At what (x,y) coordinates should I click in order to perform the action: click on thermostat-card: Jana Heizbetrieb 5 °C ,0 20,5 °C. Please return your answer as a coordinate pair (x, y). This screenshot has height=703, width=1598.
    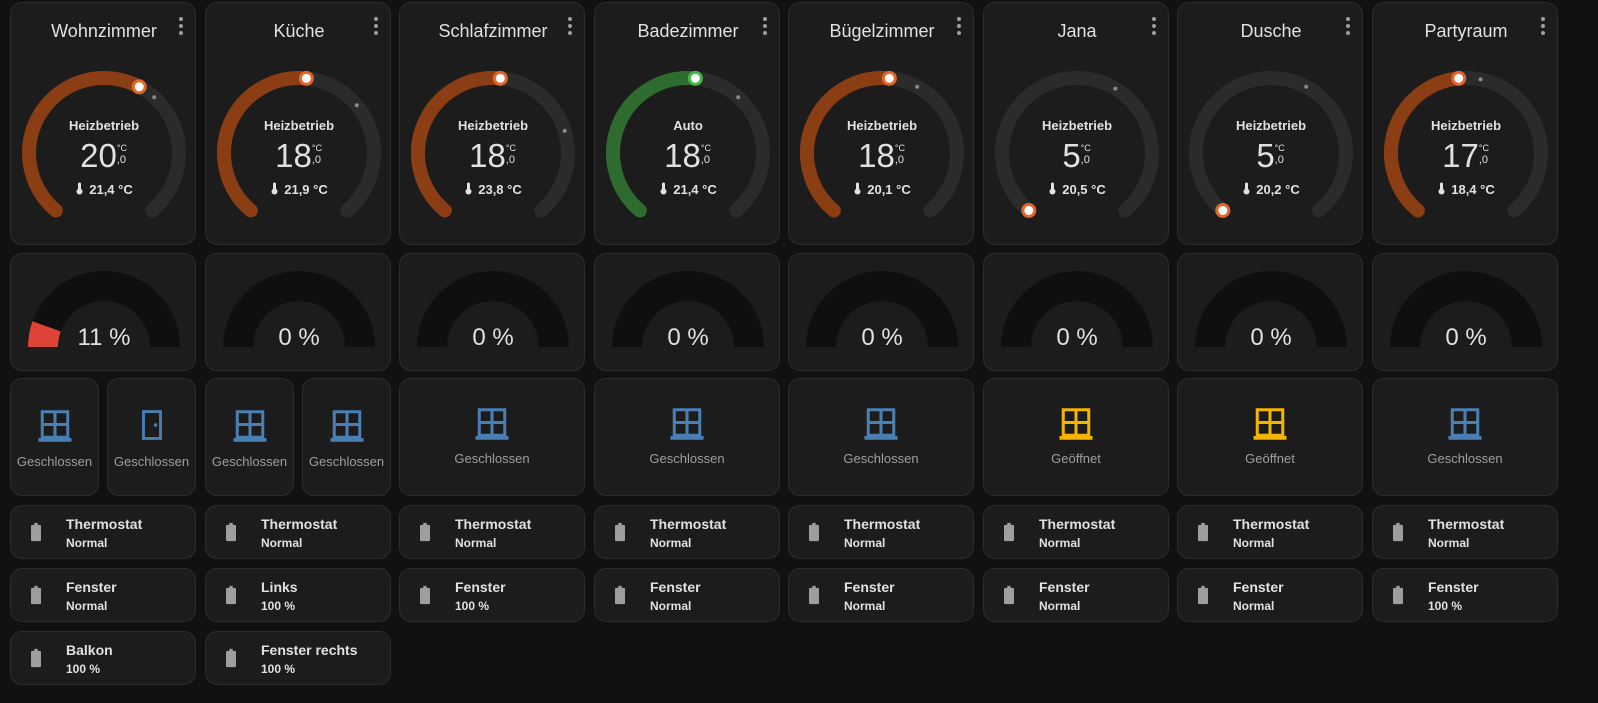
    Looking at the image, I should click on (1076, 123).